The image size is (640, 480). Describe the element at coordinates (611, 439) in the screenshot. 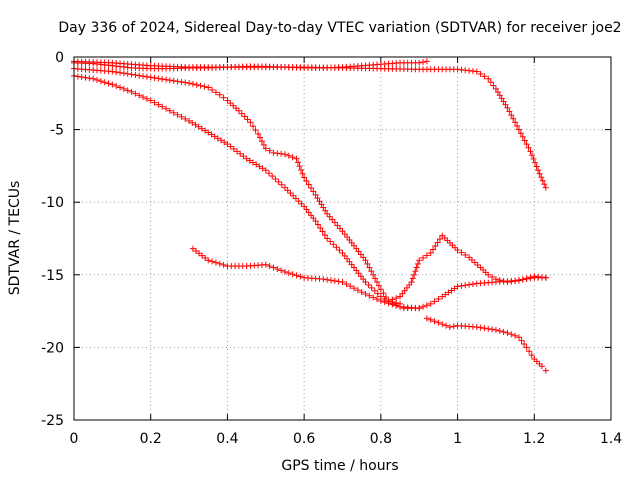

I see `x-tick-label: 1.4` at that location.